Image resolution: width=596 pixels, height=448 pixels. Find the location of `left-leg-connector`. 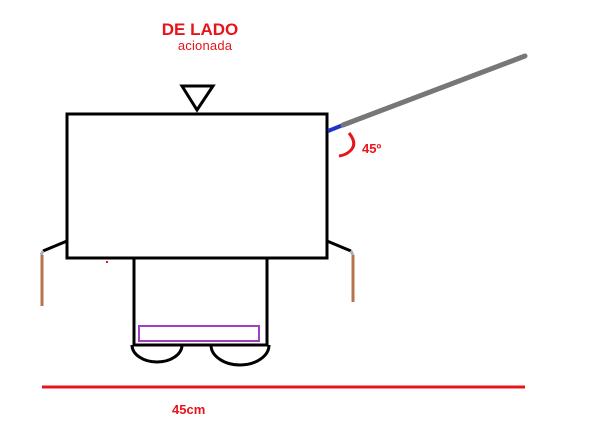

left-leg-connector is located at coordinates (55, 246).